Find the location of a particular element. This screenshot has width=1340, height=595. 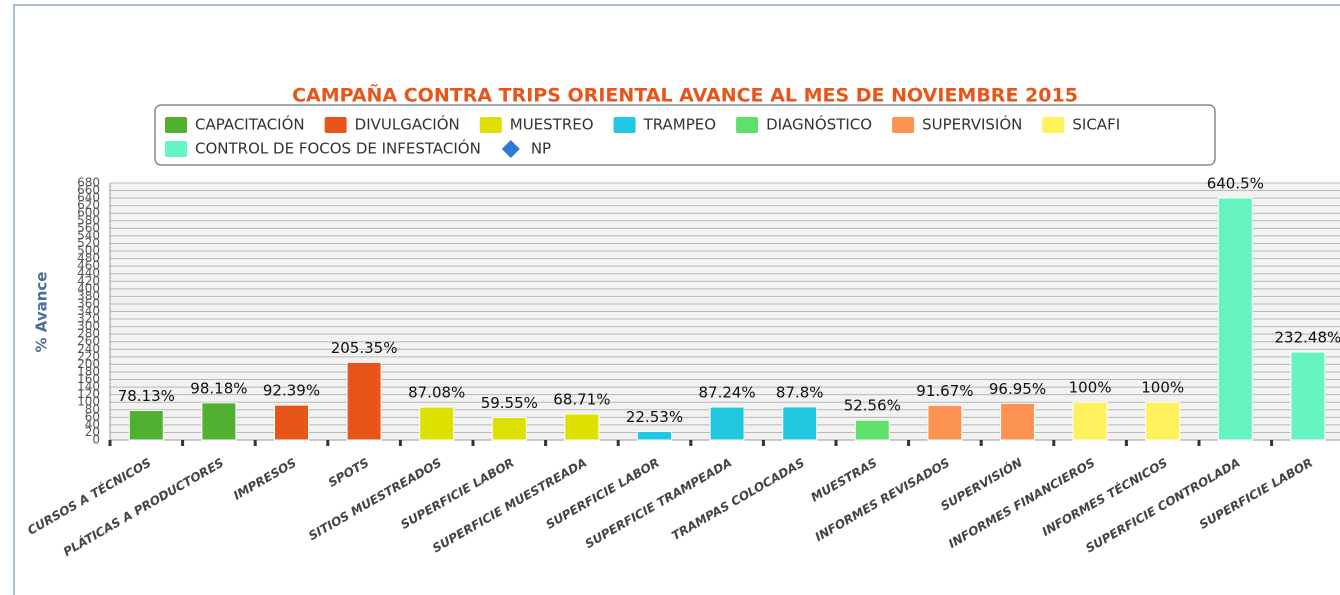

y-tick-label: 420 is located at coordinates (88, 281).